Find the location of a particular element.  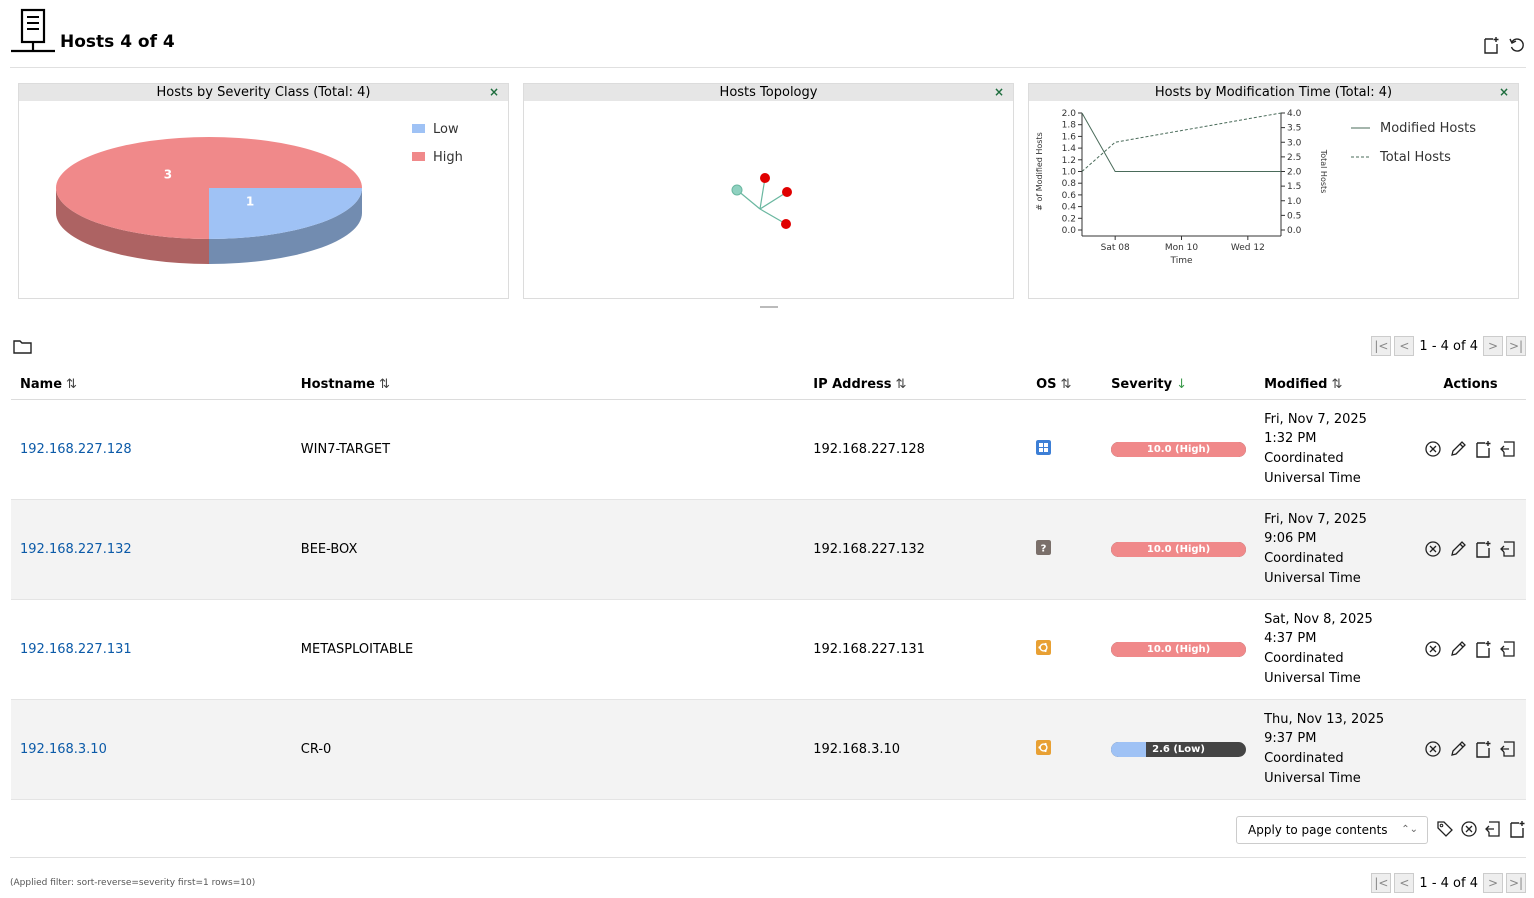

severity-bar-text: 2.6 (Low) is located at coordinates (1178, 749).